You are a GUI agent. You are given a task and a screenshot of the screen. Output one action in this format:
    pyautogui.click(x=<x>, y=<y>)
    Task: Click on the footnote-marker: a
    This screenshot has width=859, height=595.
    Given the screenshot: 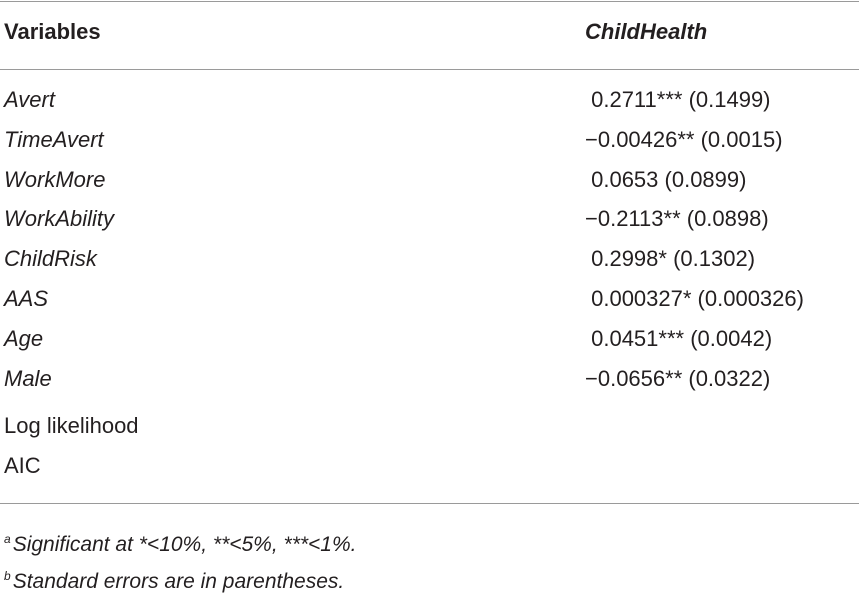 What is the action you would take?
    pyautogui.click(x=7, y=539)
    